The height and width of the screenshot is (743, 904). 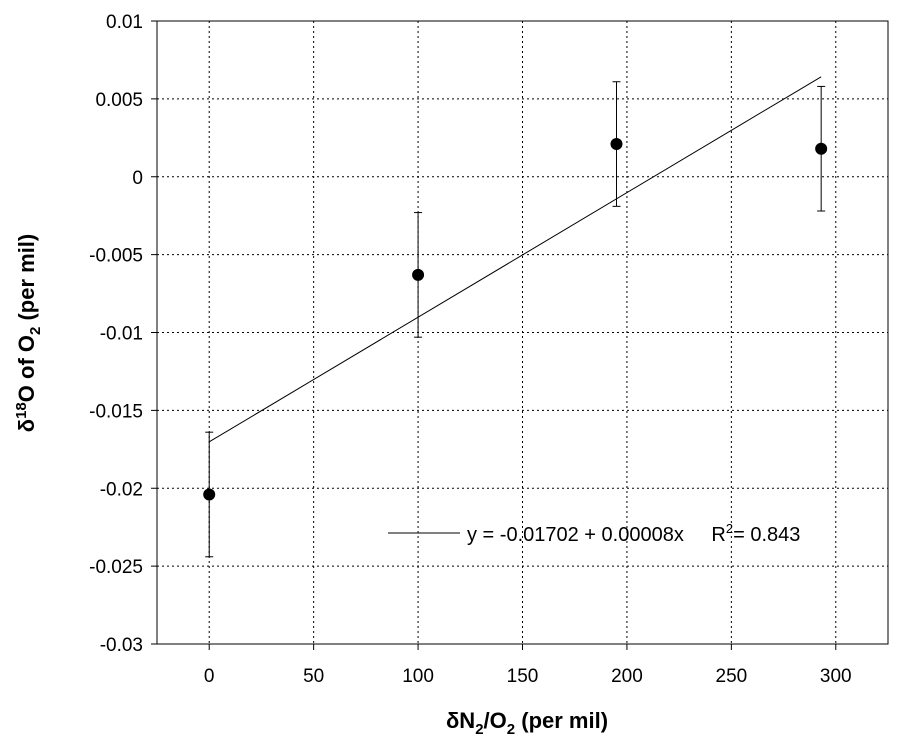 I want to click on y-axis-title: δ18O of O2 (per mil), so click(x=28, y=333).